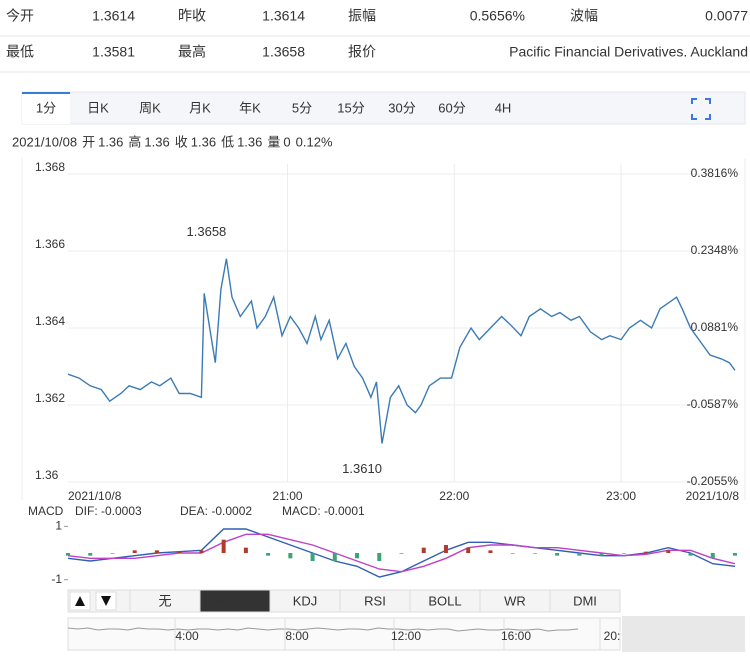 This screenshot has height=666, width=750. What do you see at coordinates (305, 600) in the screenshot?
I see `indicator-tab-label: KDJ` at bounding box center [305, 600].